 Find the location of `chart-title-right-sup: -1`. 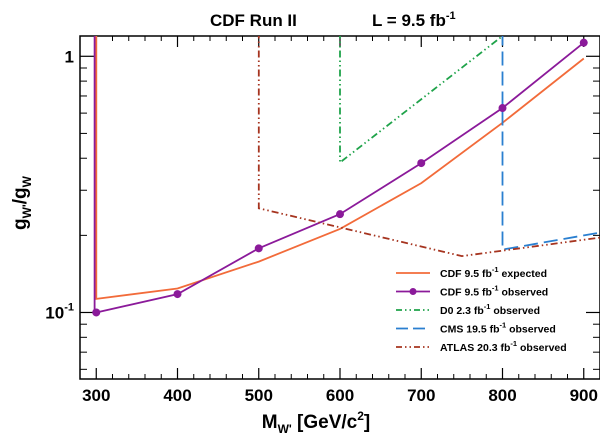

chart-title-right-sup: -1 is located at coordinates (451, 16).